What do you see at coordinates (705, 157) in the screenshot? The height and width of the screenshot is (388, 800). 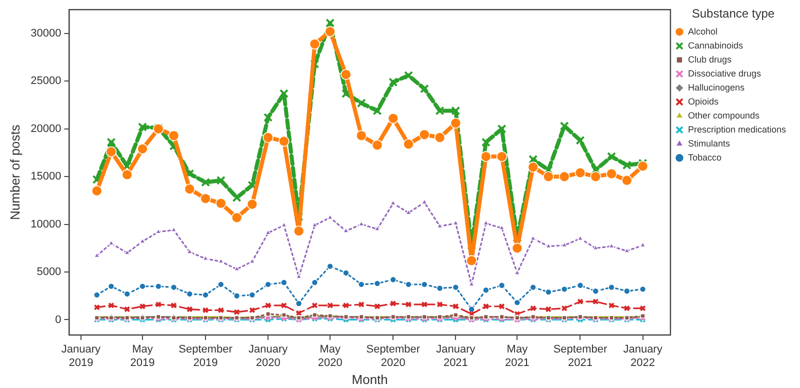 I see `legend-label: Tobacco` at bounding box center [705, 157].